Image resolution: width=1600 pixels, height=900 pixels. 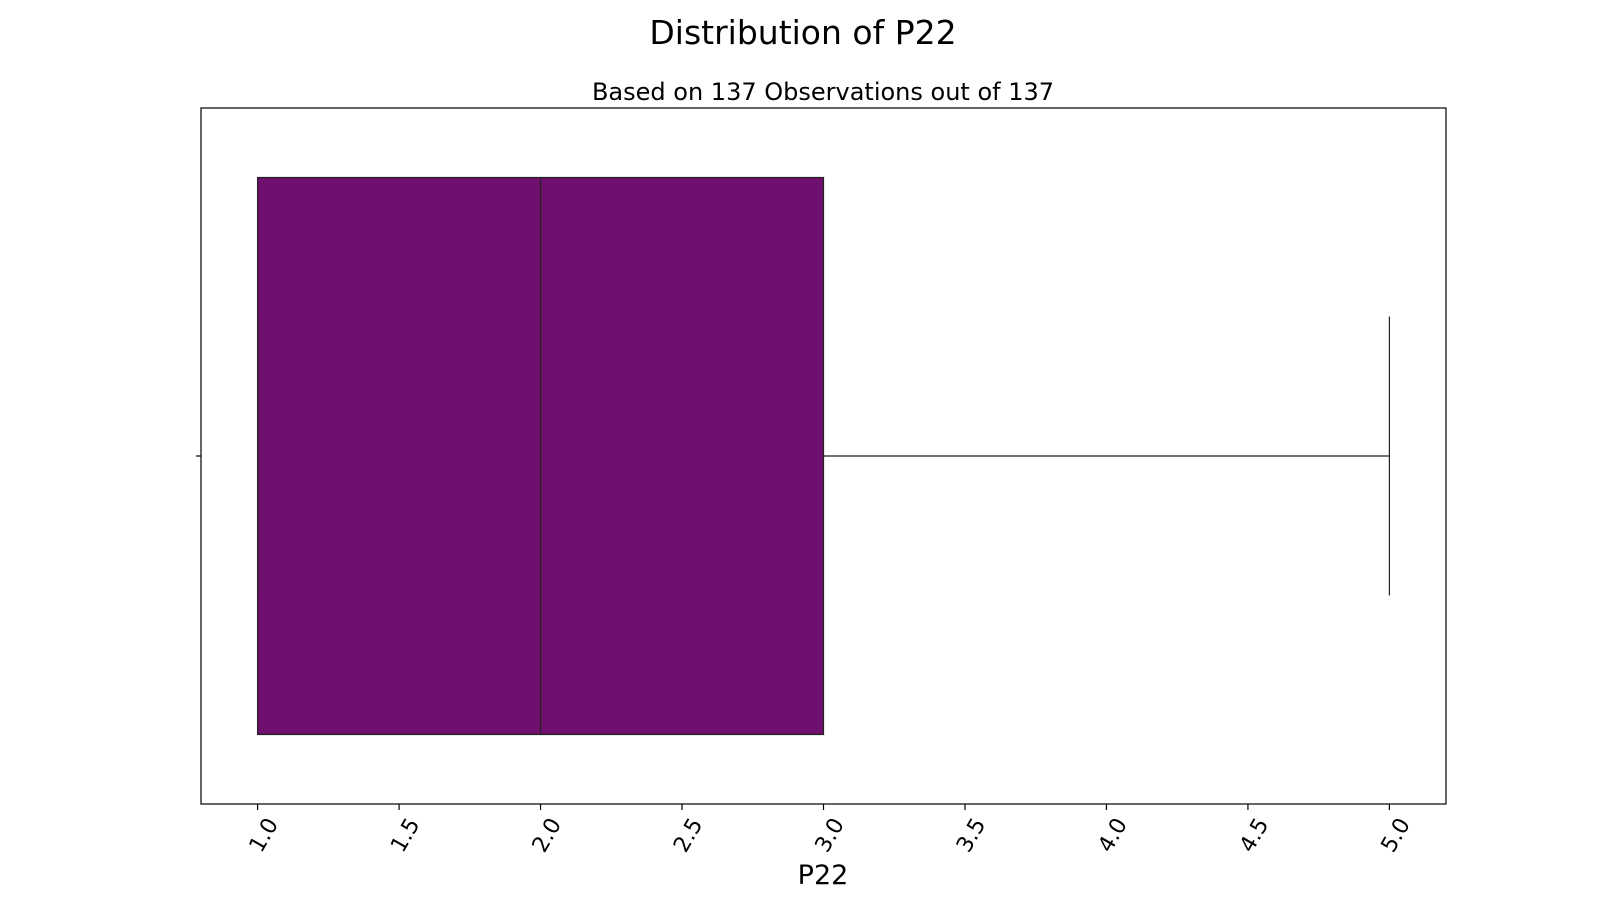 I want to click on x-tick-label: 4.0, so click(x=1113, y=835).